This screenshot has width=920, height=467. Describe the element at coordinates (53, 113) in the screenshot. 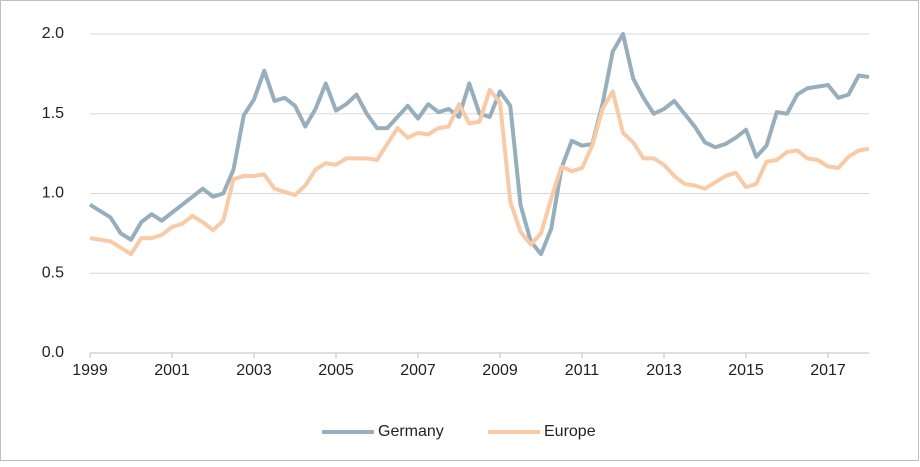

I see `y-tick-label: 1.5` at that location.